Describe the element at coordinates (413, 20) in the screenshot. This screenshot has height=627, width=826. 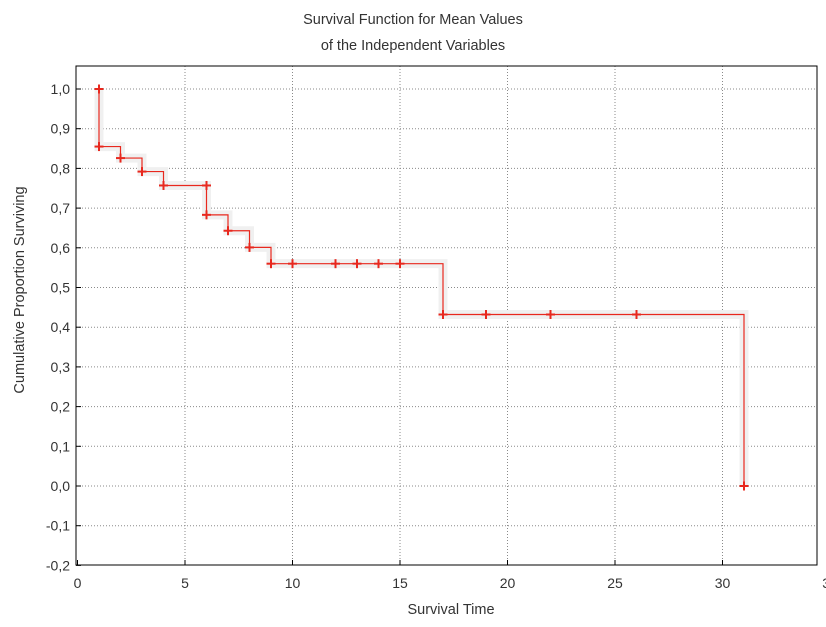
I see `chart-title: Survival Function for Mean Values` at that location.